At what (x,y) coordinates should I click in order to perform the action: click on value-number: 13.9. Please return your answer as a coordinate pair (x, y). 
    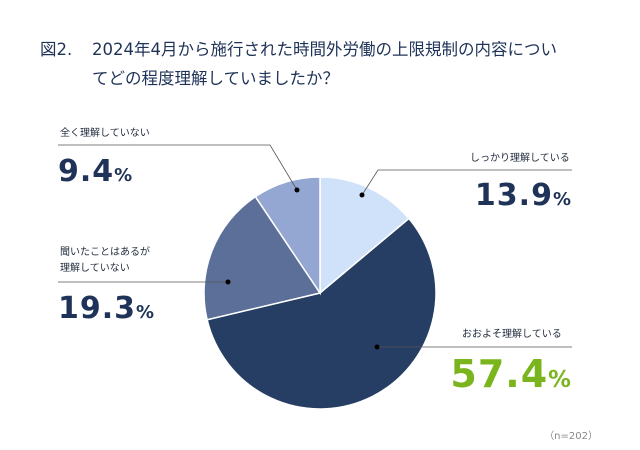
    Looking at the image, I should click on (513, 195).